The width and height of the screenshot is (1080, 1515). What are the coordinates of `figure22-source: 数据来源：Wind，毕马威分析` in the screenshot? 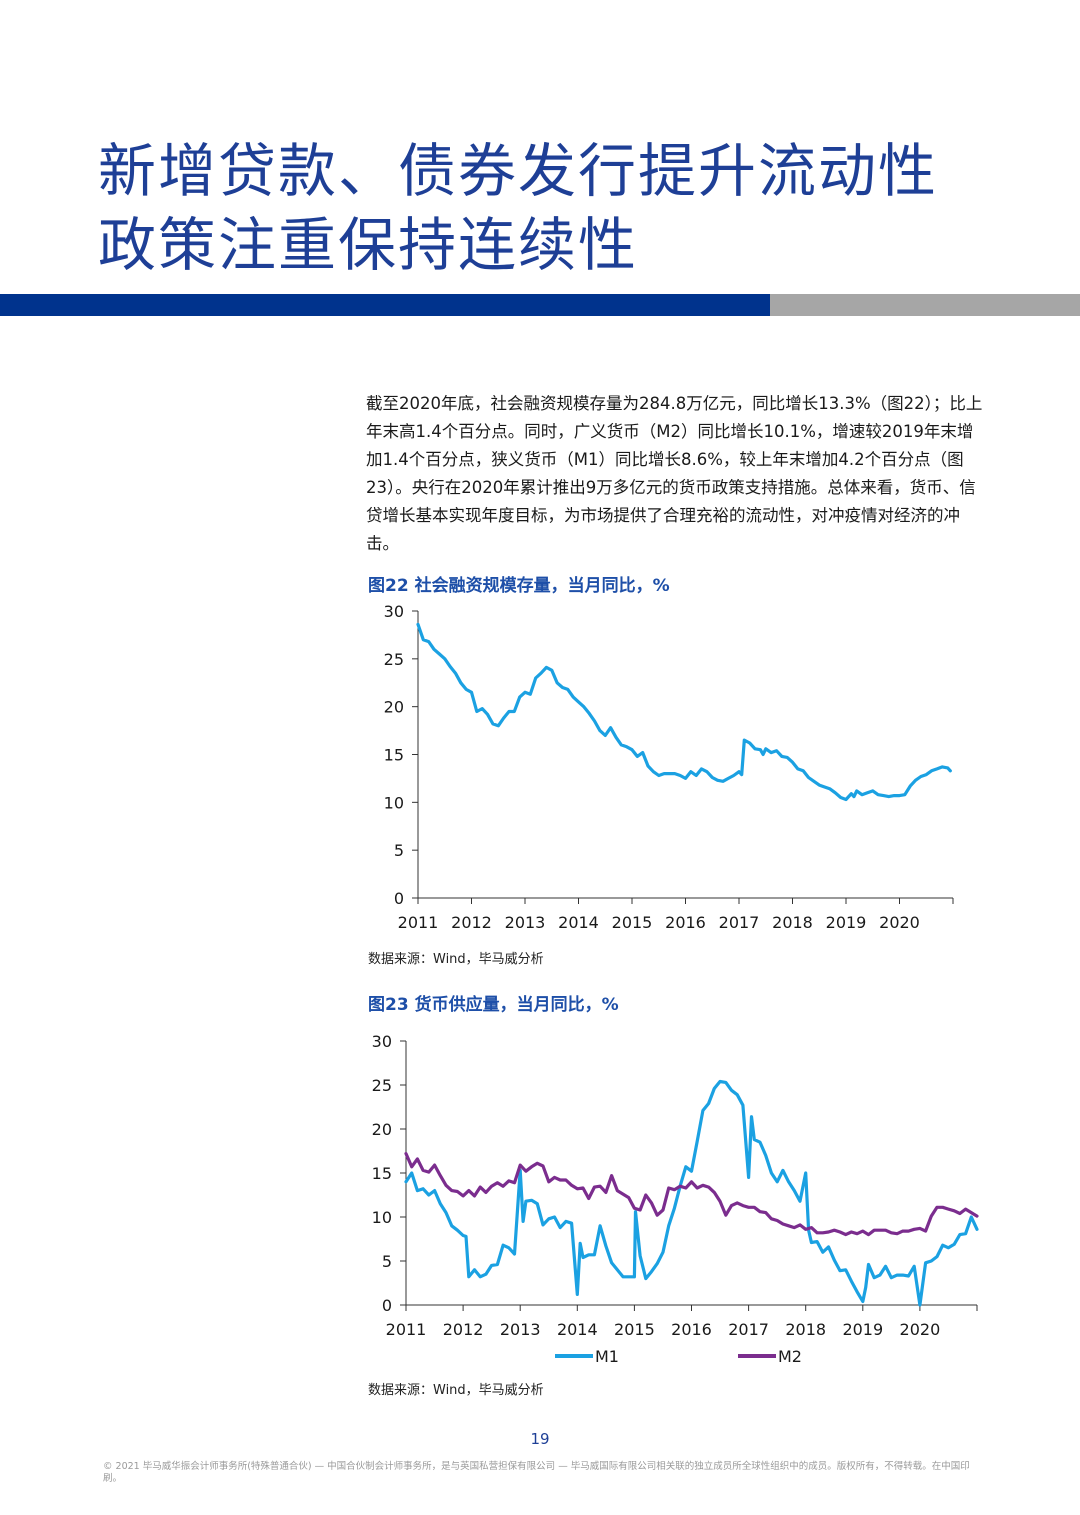 It's located at (456, 959).